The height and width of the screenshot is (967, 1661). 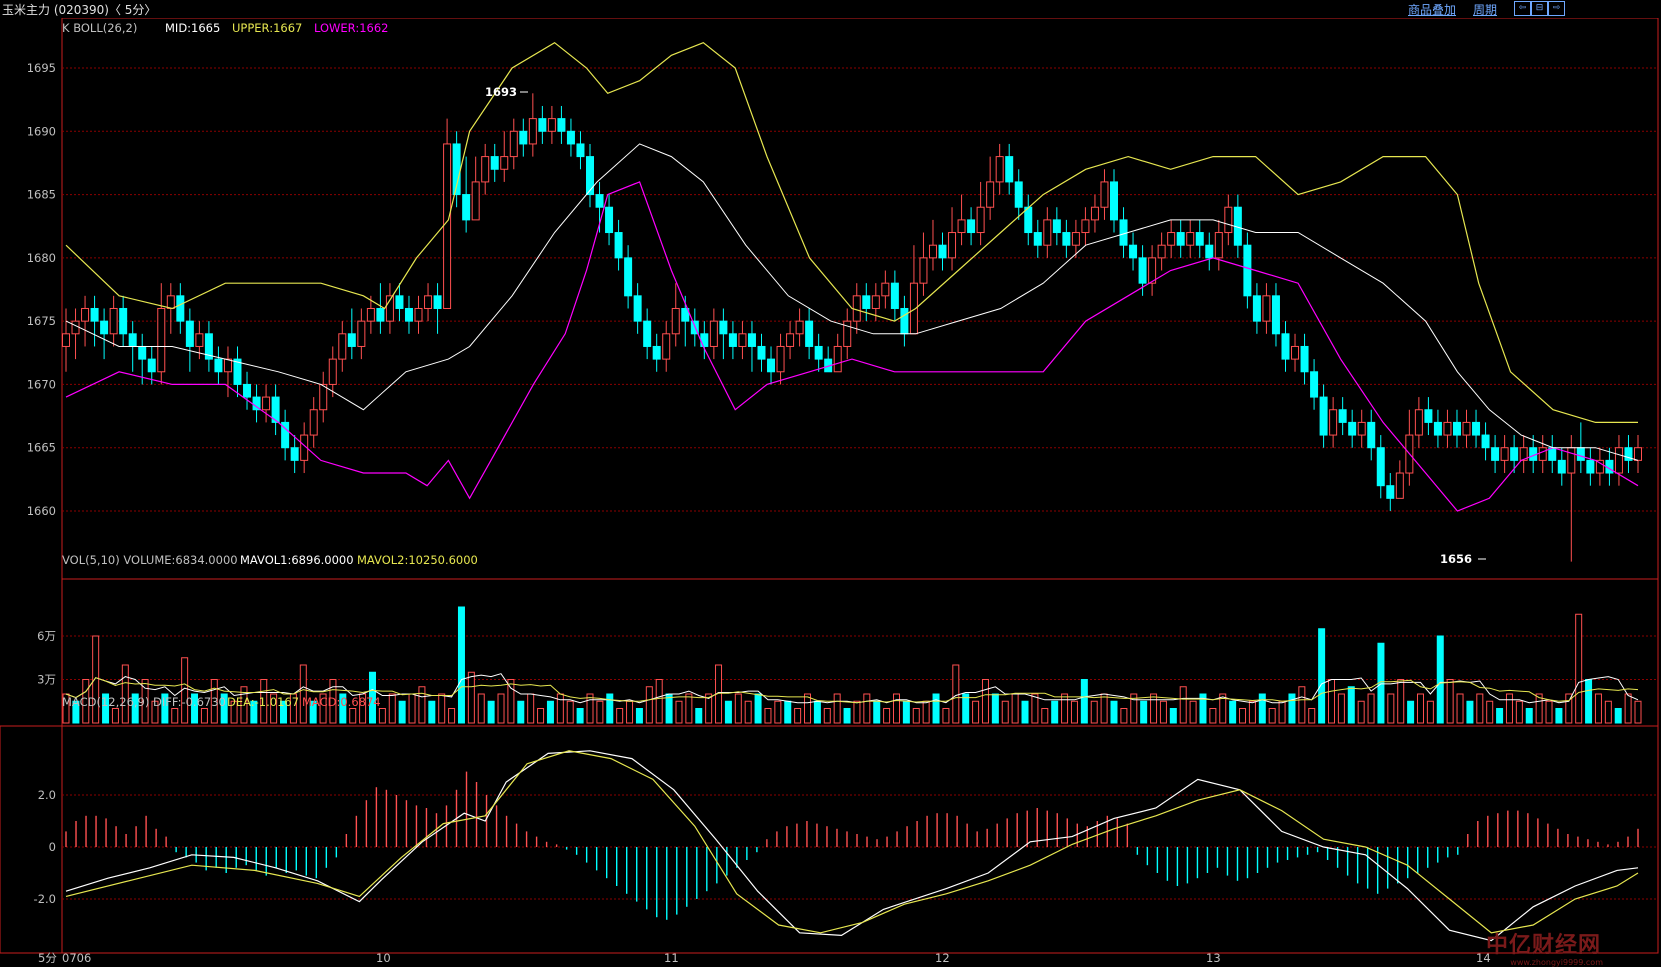 I want to click on nav-right-button: ⇨, so click(x=1556, y=8).